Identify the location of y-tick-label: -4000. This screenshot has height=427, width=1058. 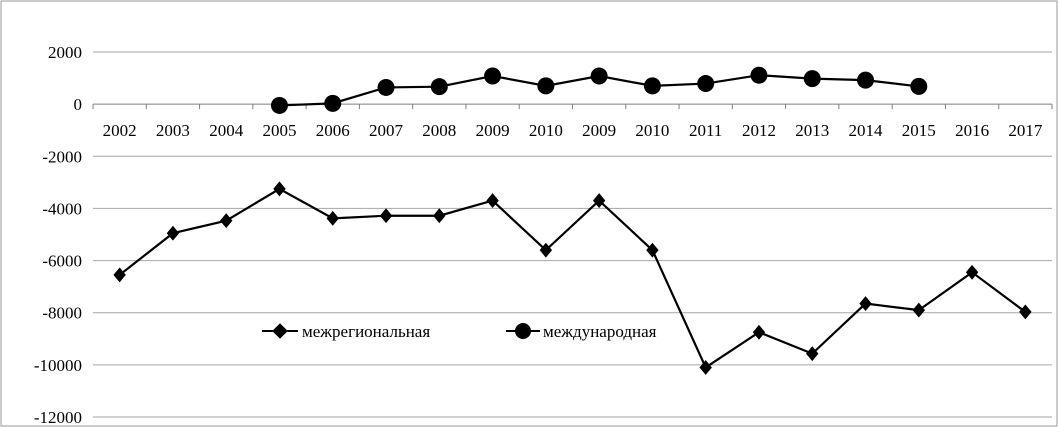
(62, 208).